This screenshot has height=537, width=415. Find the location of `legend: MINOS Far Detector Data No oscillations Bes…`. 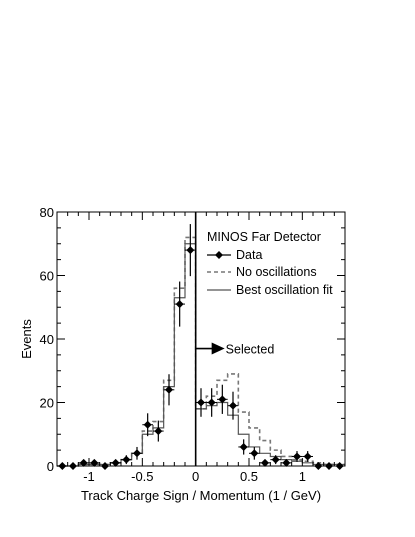

legend: MINOS Far Detector Data No oscillations Bes… is located at coordinates (270, 263).